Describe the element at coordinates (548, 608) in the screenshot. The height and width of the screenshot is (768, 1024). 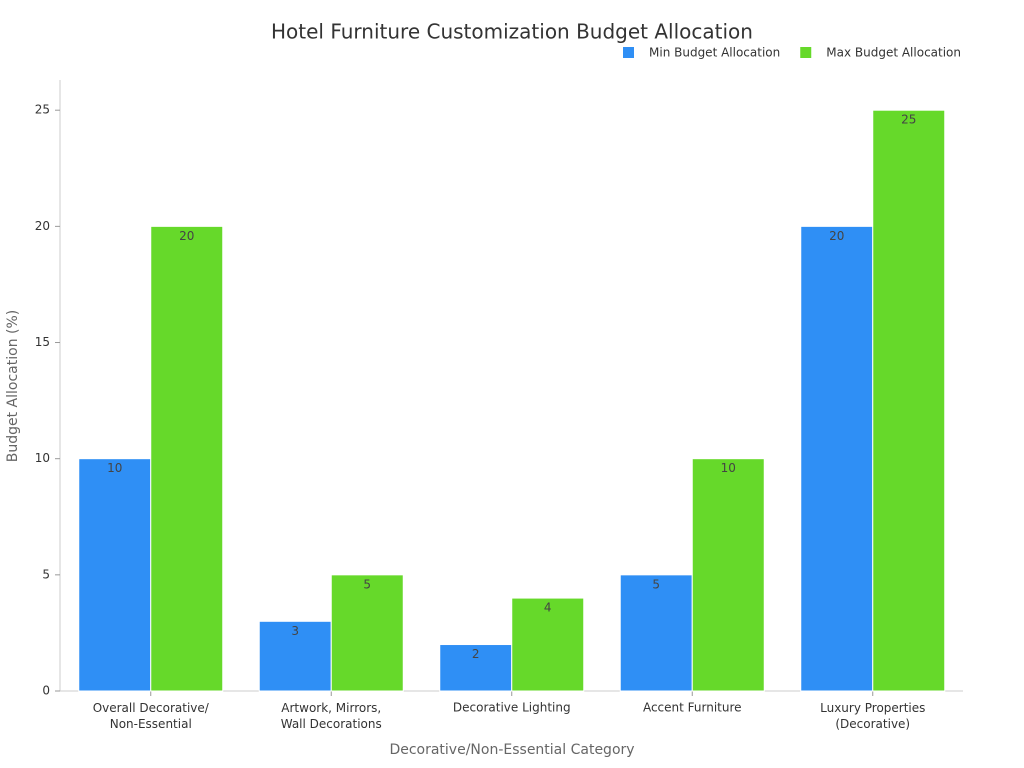
I see `value-label: 4` at that location.